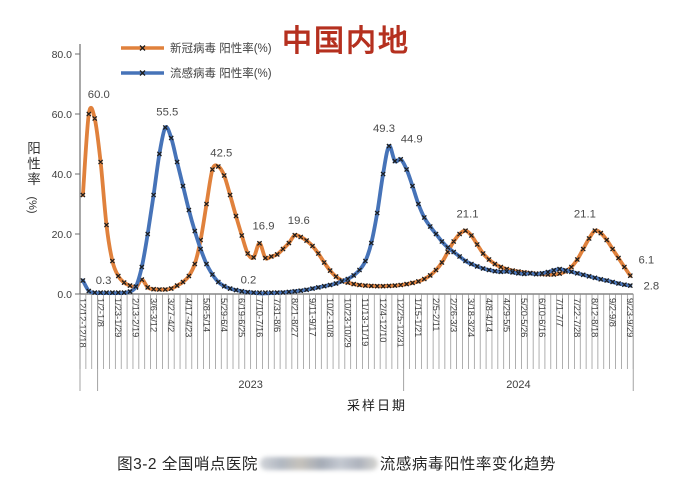  What do you see at coordinates (318, 463) in the screenshot?
I see `redacted-text-smudge` at bounding box center [318, 463].